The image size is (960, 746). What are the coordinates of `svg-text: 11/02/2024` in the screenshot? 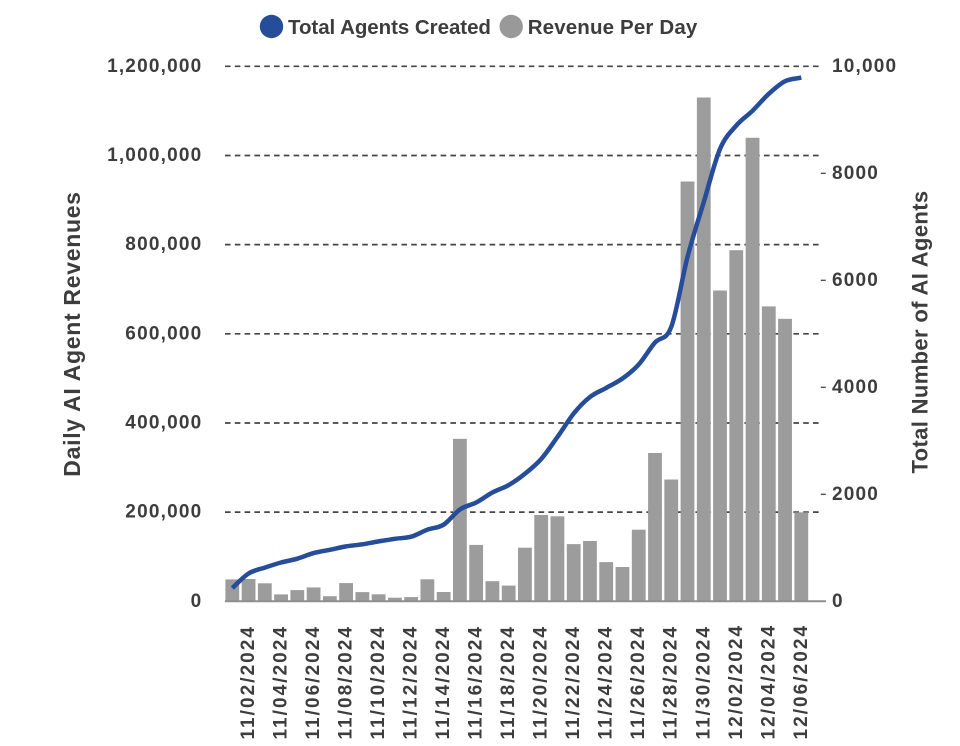 It's located at (248, 682).